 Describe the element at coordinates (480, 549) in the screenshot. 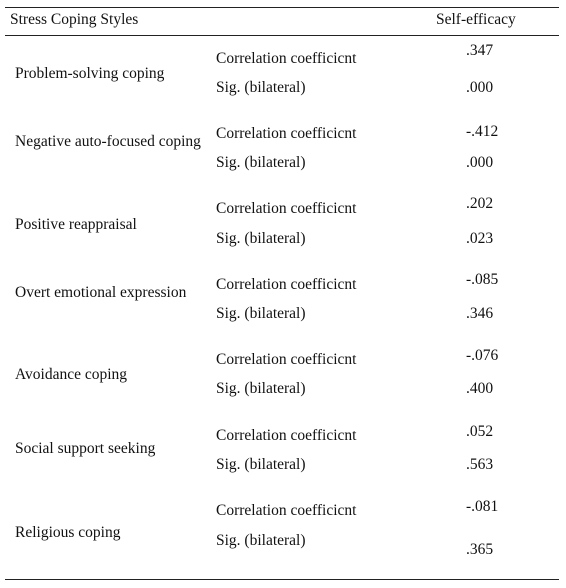

I see `row-7-sig-value: .365` at that location.